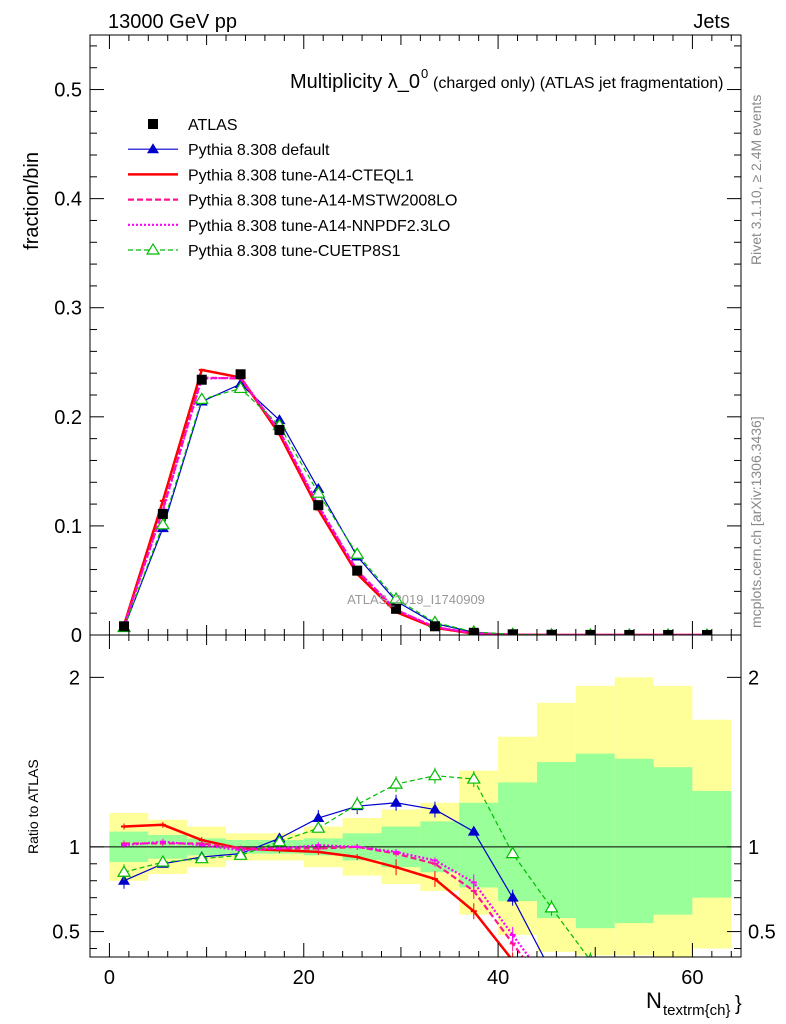 Image resolution: width=786 pixels, height=1024 pixels. I want to click on ratio-y-tick-label-right-0.5: 0.5, so click(762, 933).